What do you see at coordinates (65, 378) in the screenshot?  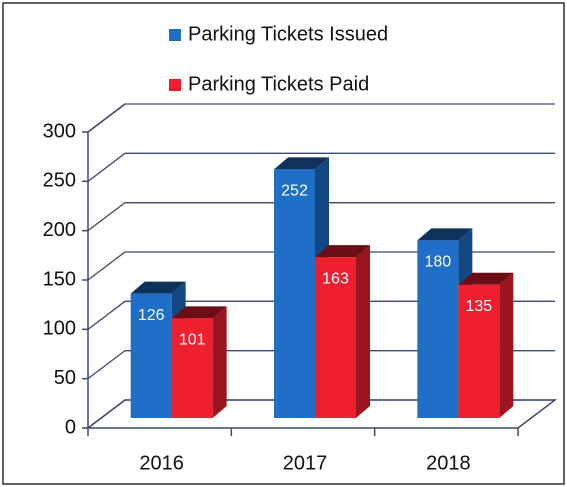 I see `y-tick-label: 50` at bounding box center [65, 378].